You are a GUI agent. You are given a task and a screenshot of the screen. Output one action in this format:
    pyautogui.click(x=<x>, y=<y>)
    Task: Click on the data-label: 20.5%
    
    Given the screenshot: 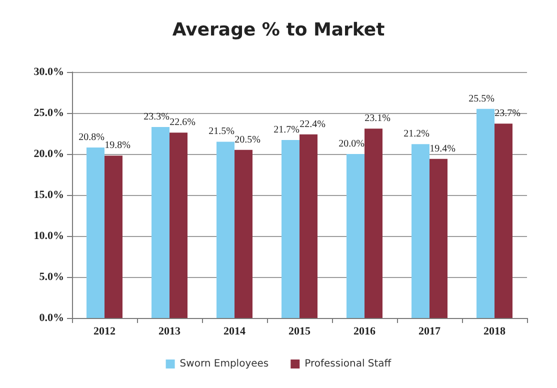 What is the action you would take?
    pyautogui.click(x=247, y=140)
    